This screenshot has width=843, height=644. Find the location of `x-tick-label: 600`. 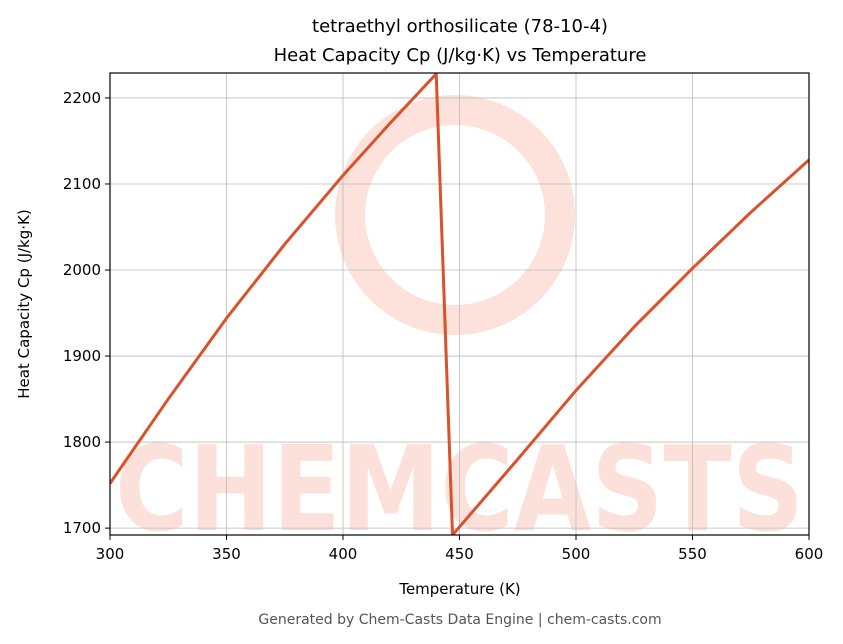

x-tick-label: 600 is located at coordinates (809, 554).